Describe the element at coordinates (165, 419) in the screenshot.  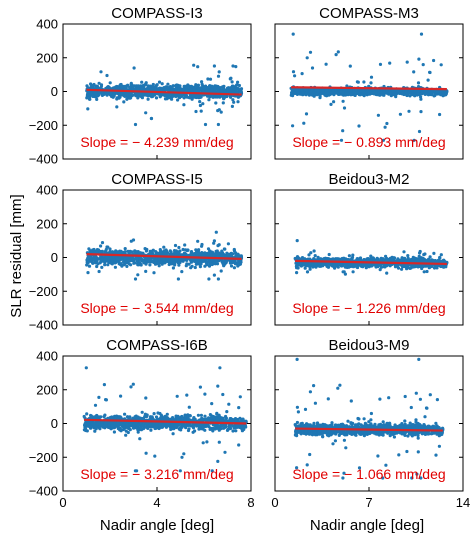
I see `plot-area` at that location.